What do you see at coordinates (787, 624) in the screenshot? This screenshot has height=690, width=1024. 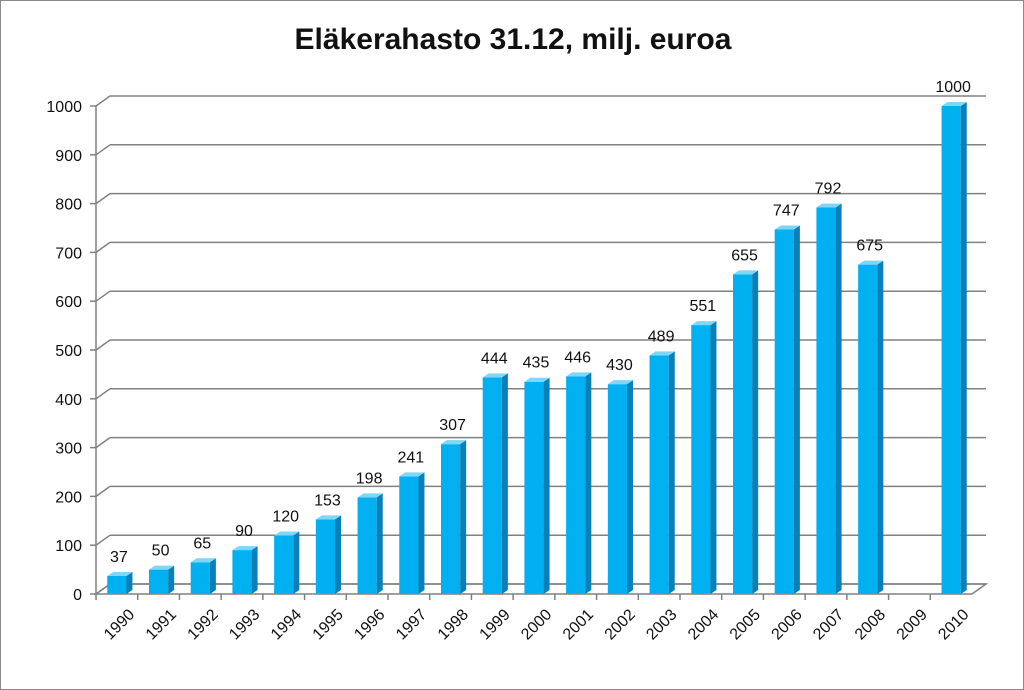 I see `x-tick-label: 2006` at bounding box center [787, 624].